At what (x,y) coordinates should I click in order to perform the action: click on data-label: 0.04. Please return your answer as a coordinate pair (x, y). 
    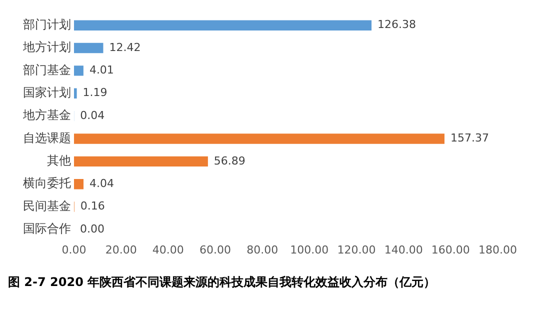
    Looking at the image, I should click on (92, 115).